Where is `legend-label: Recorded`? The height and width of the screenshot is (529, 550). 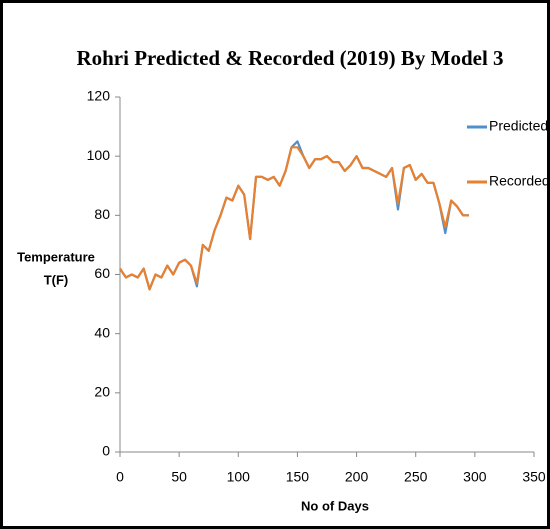
legend-label: Recorded is located at coordinates (519, 181).